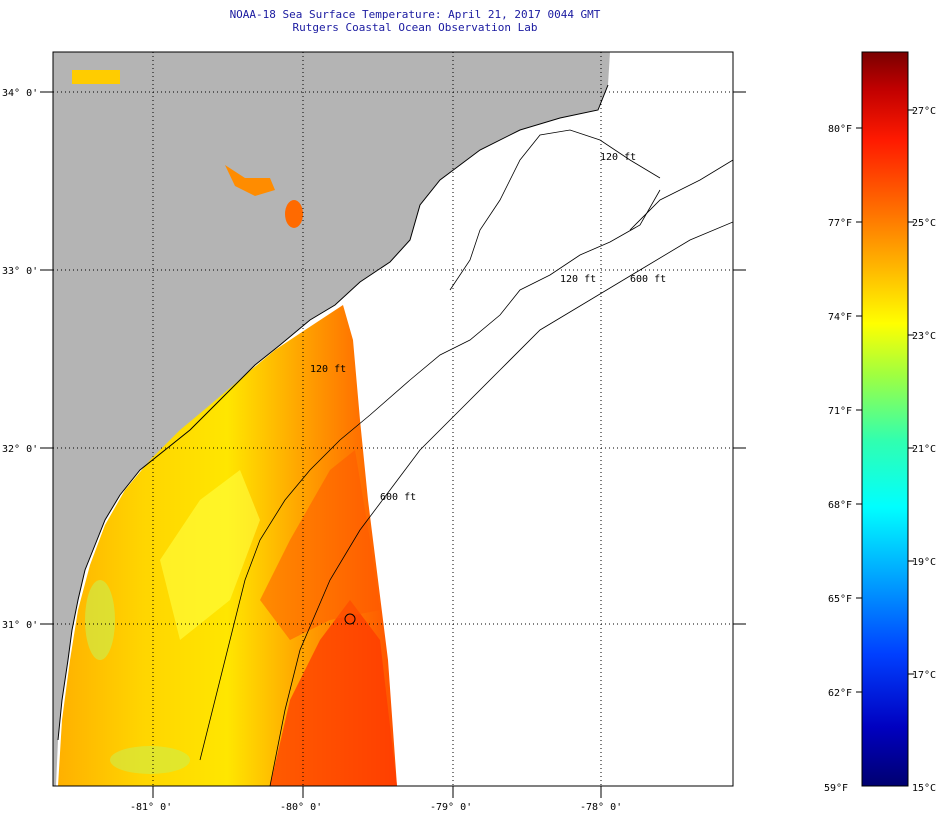  What do you see at coordinates (836, 788) in the screenshot?
I see `colorbar-f-label: 59°F` at bounding box center [836, 788].